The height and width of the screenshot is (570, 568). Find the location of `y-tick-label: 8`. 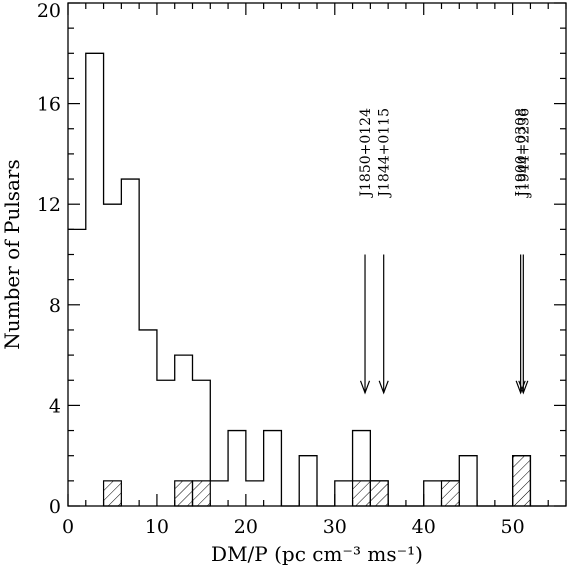

y-tick-label: 8 is located at coordinates (55, 306).